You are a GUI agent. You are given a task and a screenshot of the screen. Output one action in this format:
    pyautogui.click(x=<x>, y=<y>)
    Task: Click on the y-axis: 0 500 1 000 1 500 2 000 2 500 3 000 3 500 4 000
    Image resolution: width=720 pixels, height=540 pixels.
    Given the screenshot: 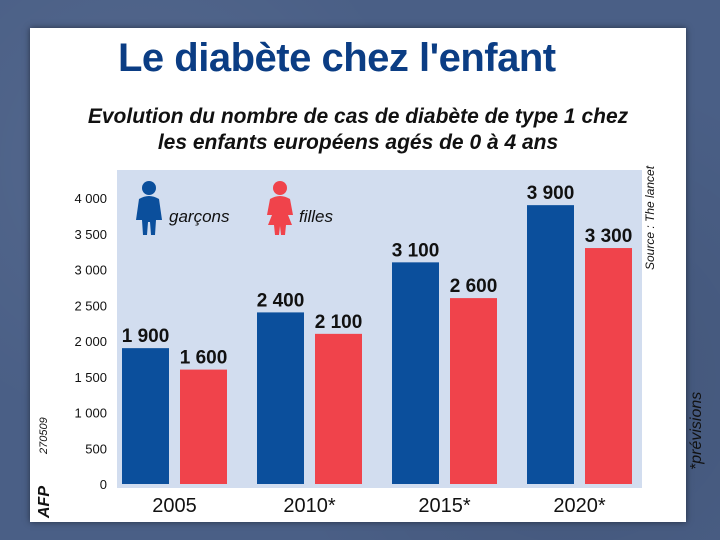 What is the action you would take?
    pyautogui.click(x=90, y=341)
    